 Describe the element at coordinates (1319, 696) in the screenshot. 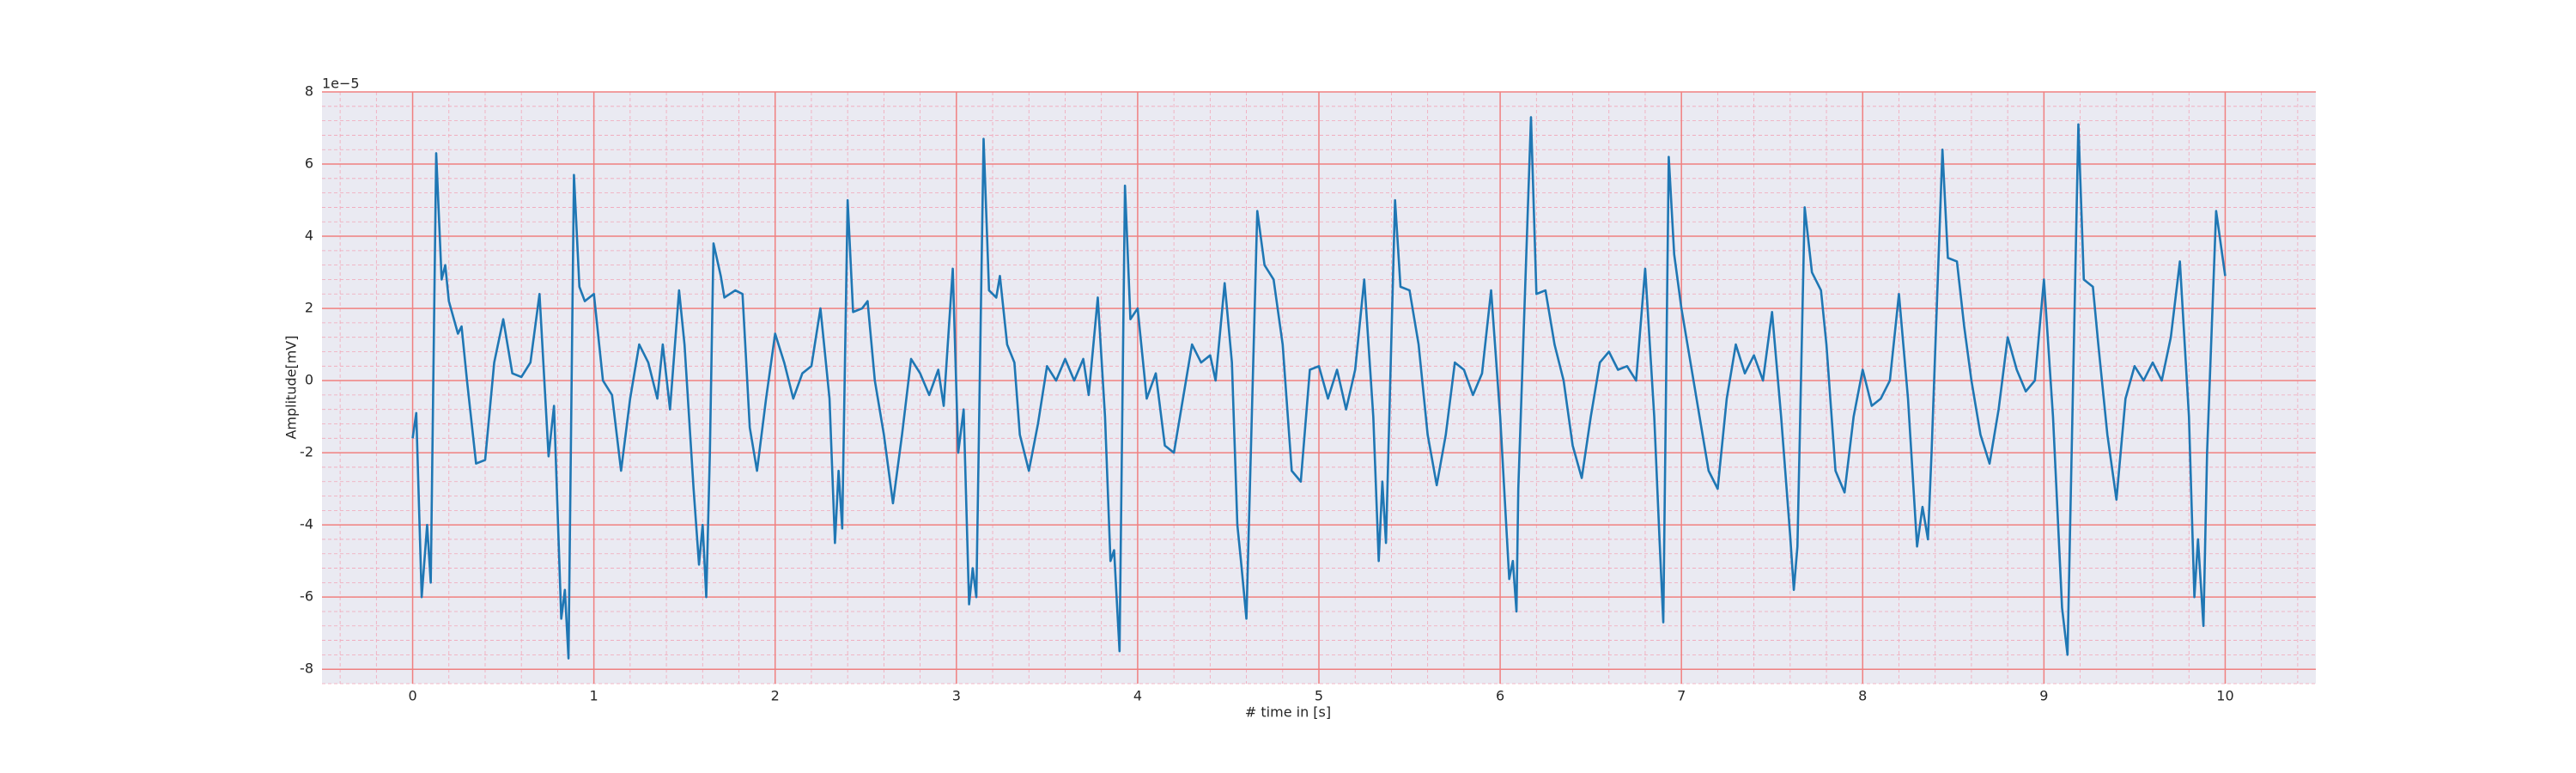

I see `x-tick-label: 5` at that location.